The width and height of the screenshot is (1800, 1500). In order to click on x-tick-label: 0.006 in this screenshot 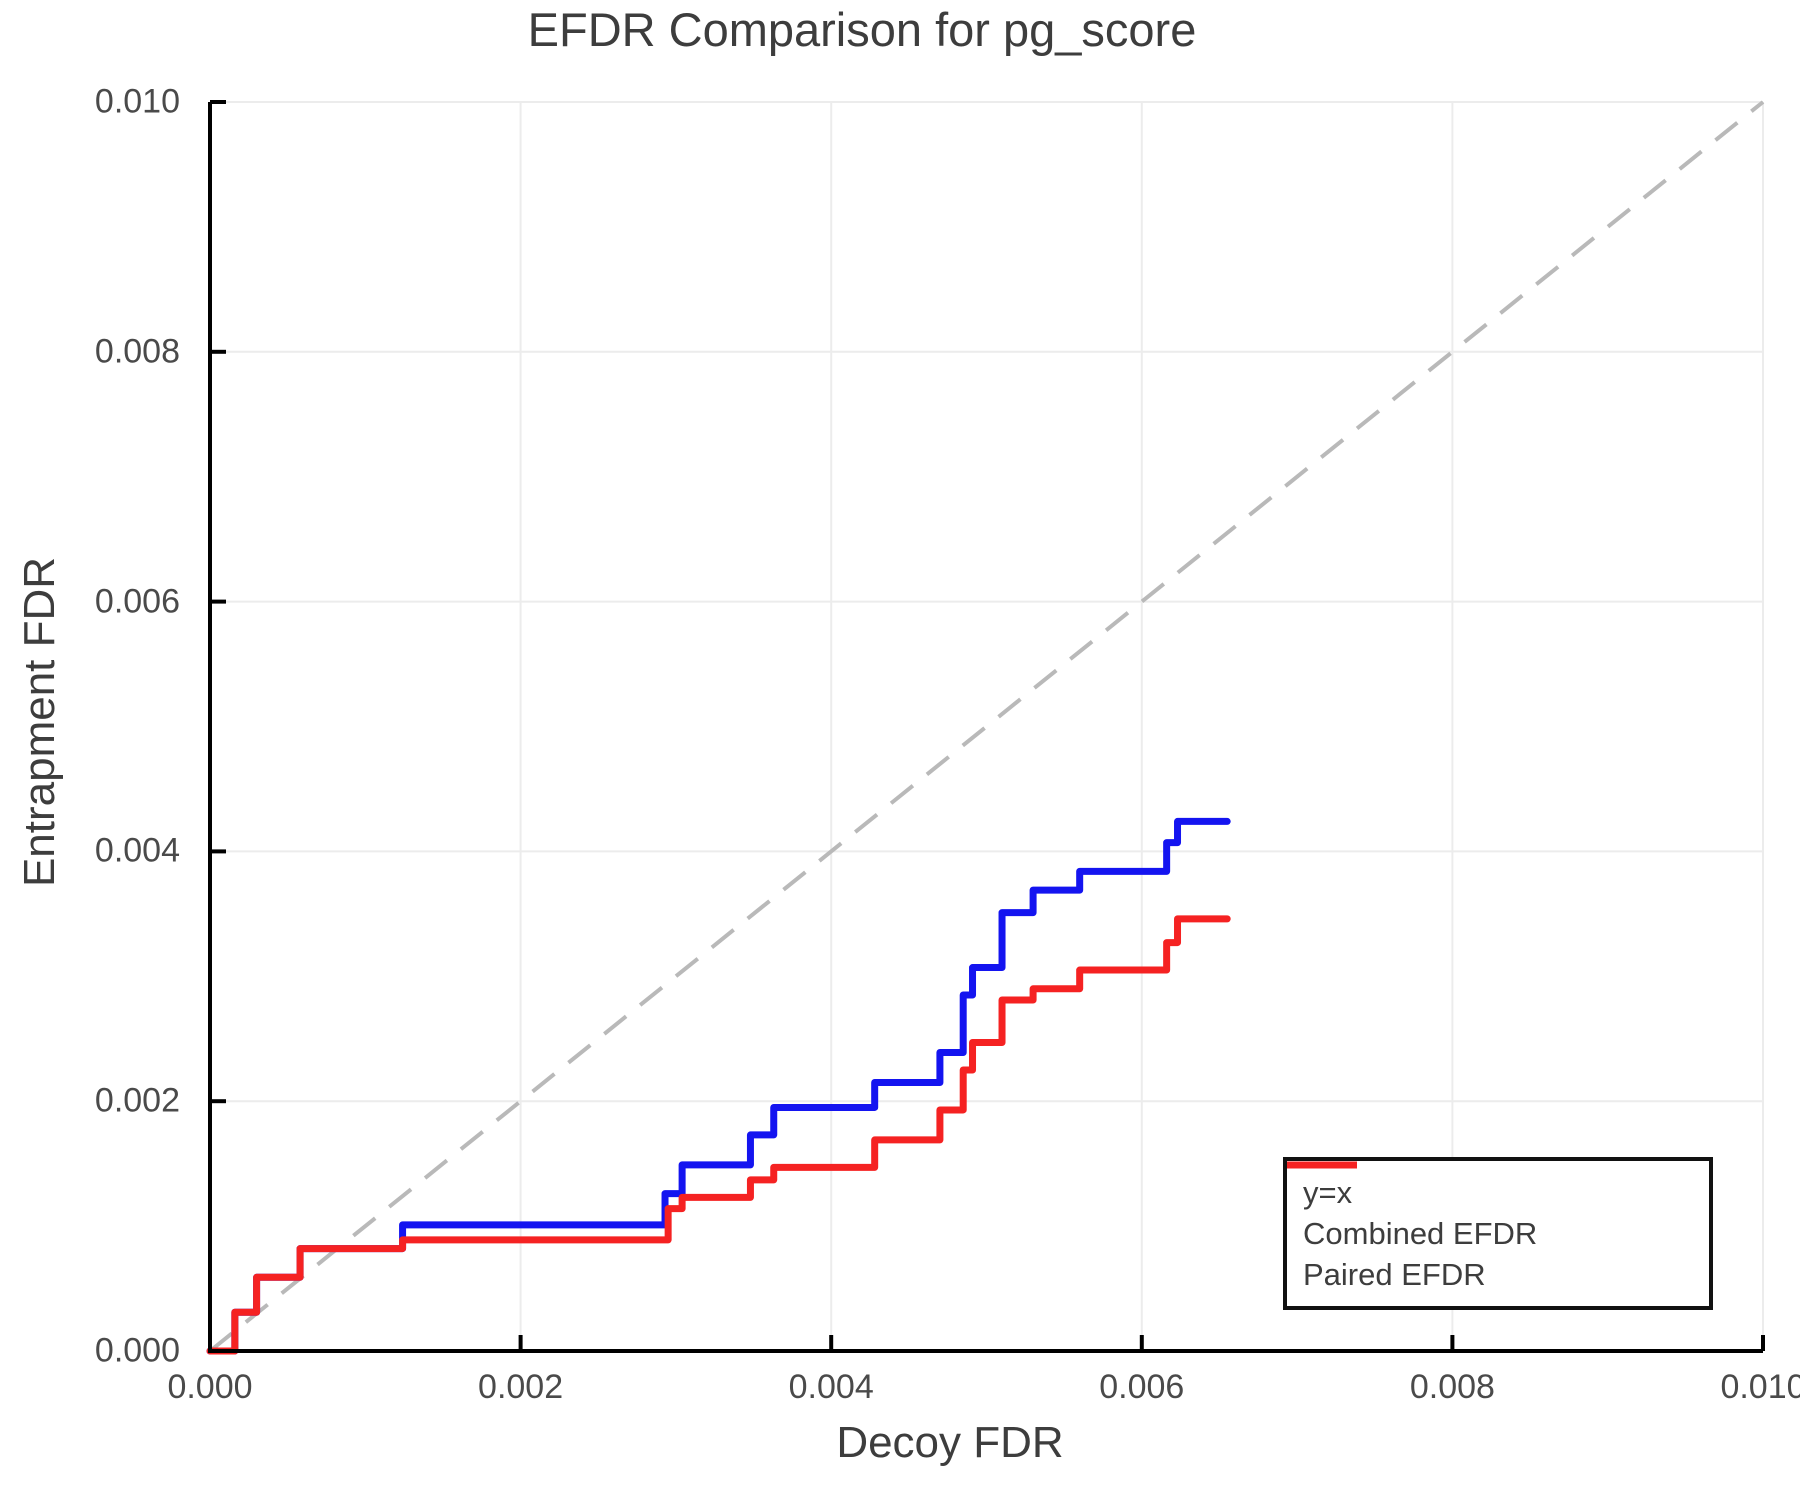, I will do `click(1142, 1387)`.